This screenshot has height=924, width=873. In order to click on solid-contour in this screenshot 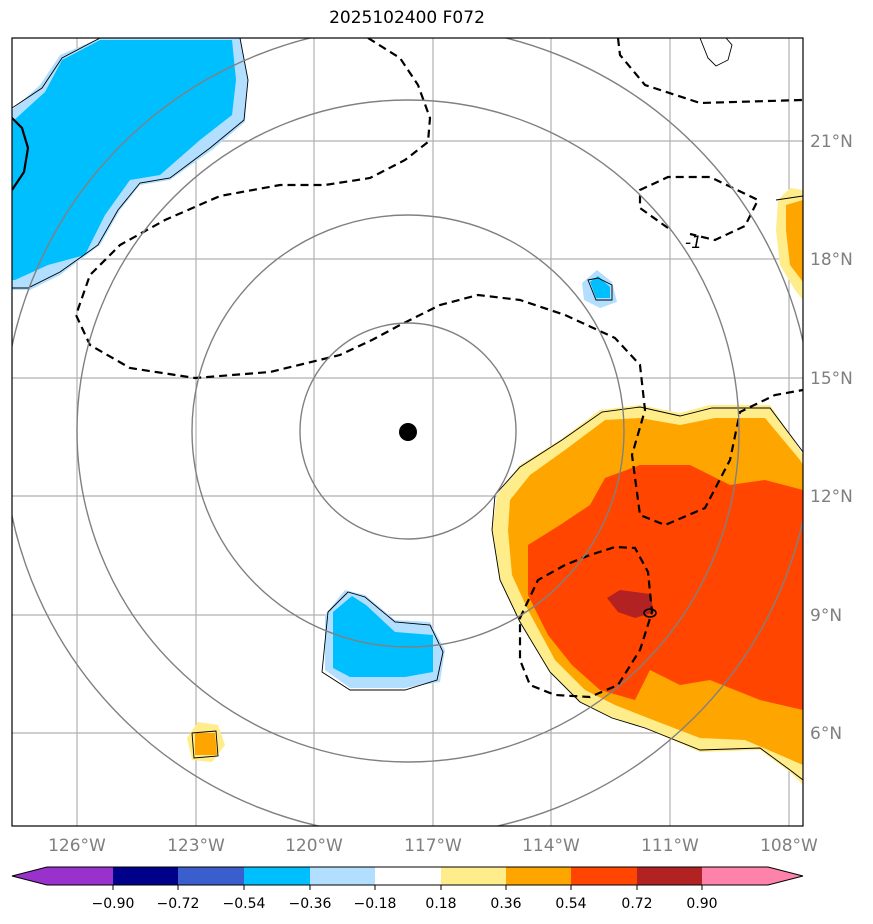, I will do `click(21, 154)`.